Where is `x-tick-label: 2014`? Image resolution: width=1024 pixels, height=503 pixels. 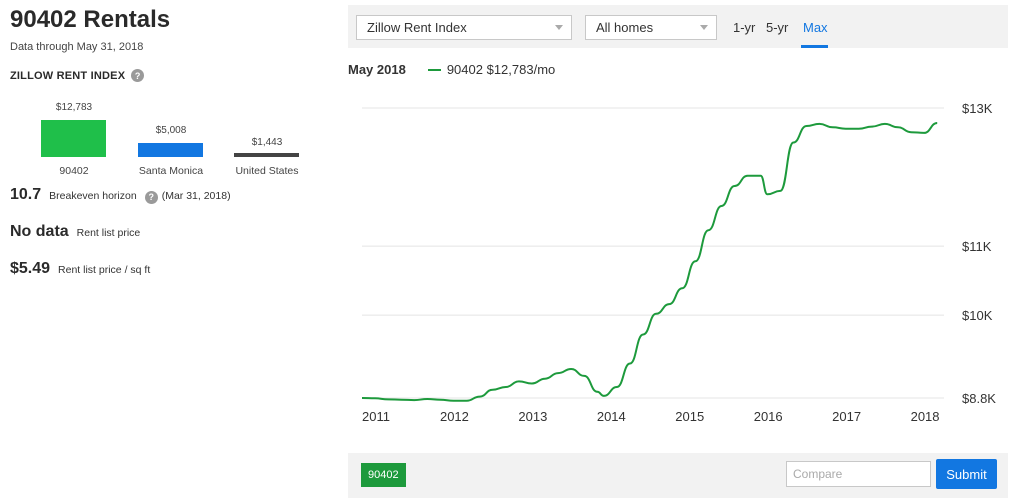
x-tick-label: 2014 is located at coordinates (611, 416).